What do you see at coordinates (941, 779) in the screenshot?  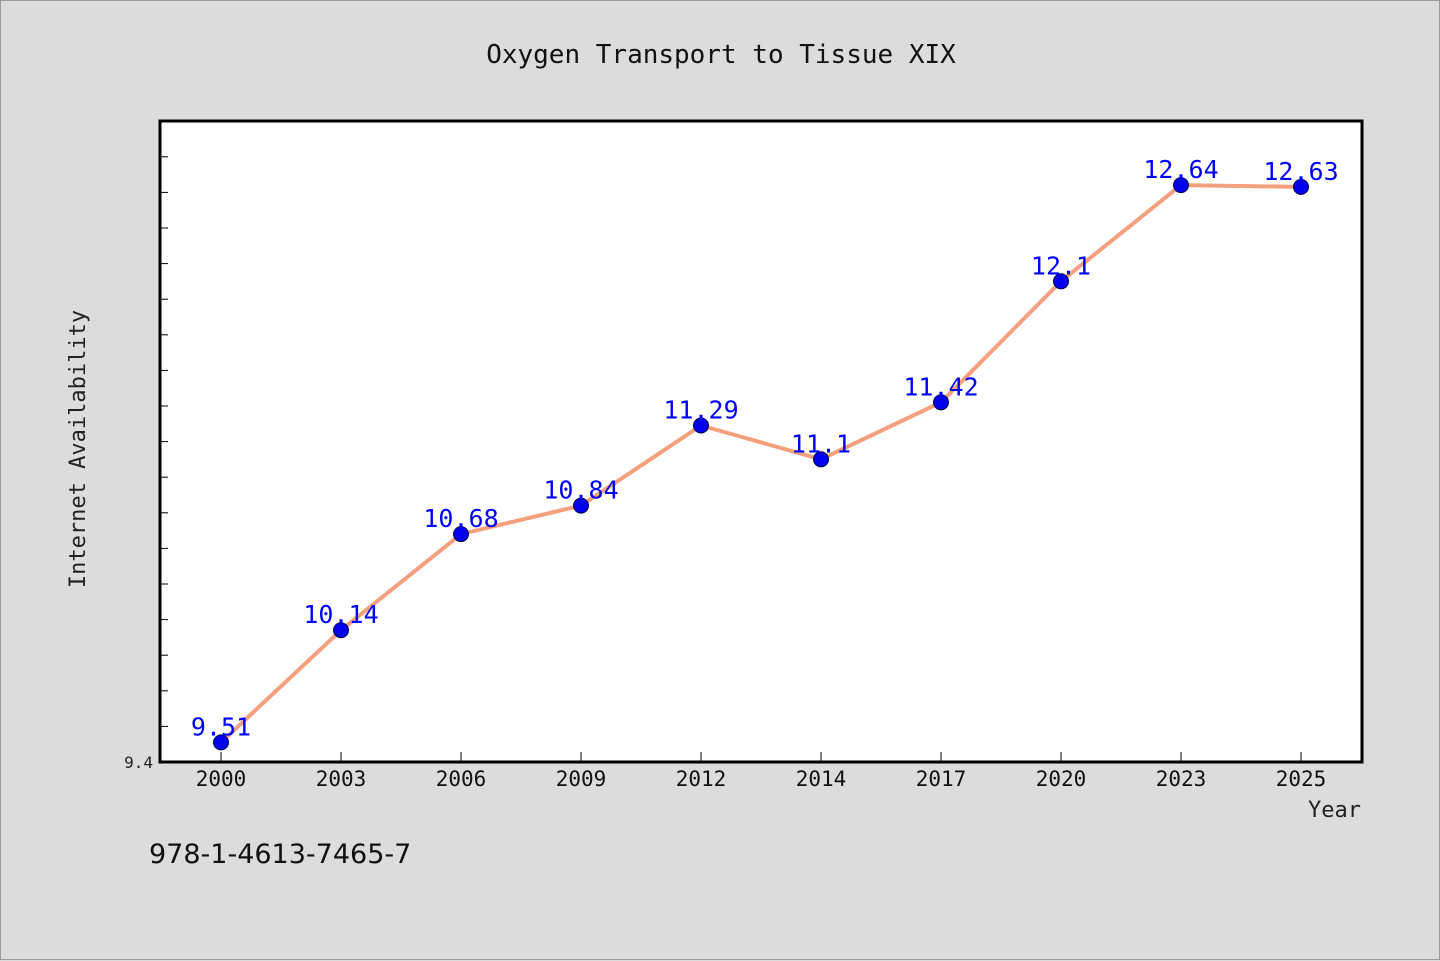 I see `x-tick-label: 2017` at bounding box center [941, 779].